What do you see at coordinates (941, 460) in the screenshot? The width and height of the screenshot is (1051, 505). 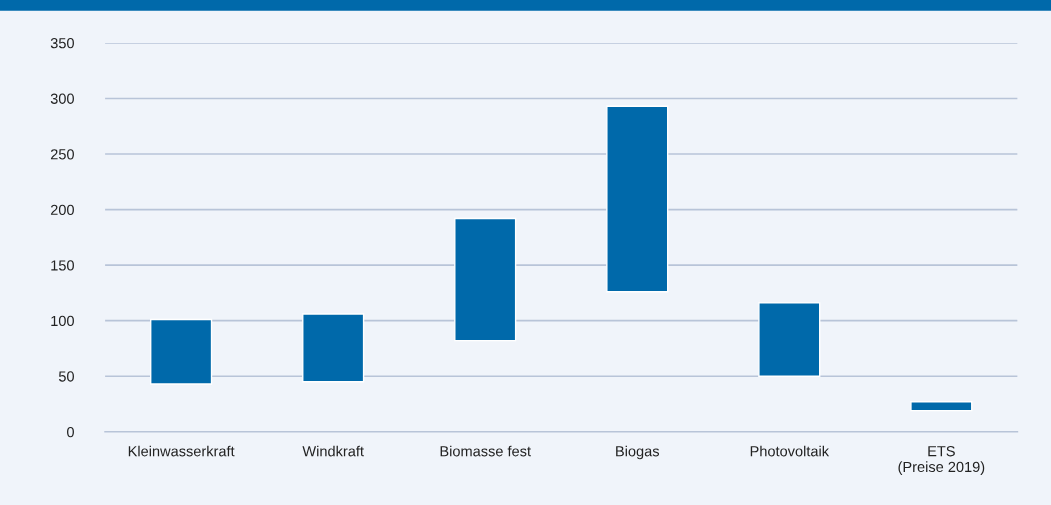 I see `x-tick-label: ETS (Preise 2019)` at bounding box center [941, 460].